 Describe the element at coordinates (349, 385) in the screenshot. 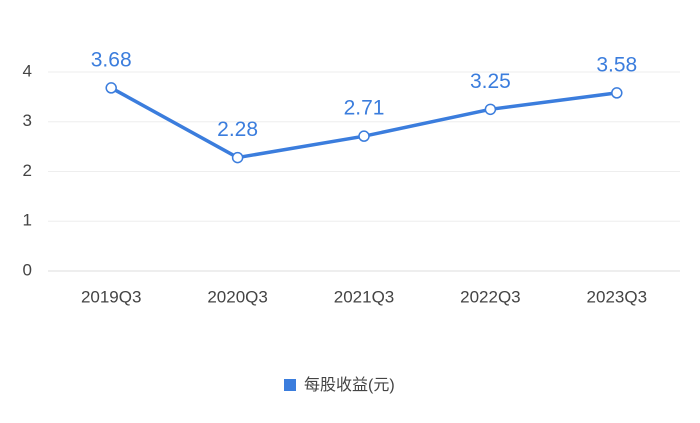

I see `legend-label: 每股收益(元)` at that location.